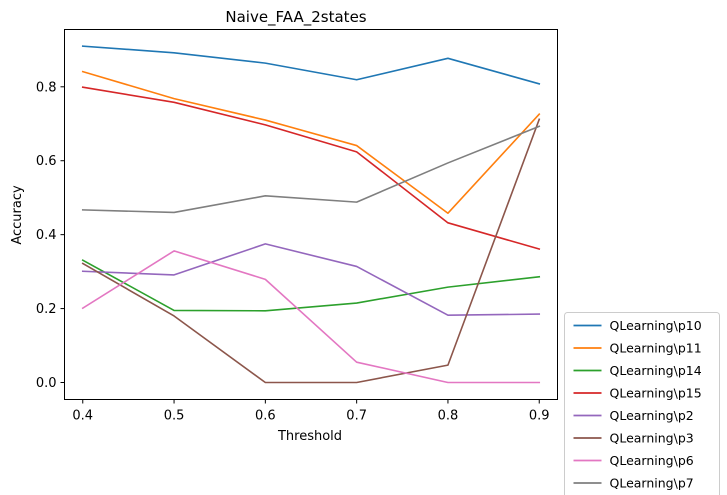 The width and height of the screenshot is (727, 495). What do you see at coordinates (656, 370) in the screenshot?
I see `legend-label: QLearning\p14` at bounding box center [656, 370].